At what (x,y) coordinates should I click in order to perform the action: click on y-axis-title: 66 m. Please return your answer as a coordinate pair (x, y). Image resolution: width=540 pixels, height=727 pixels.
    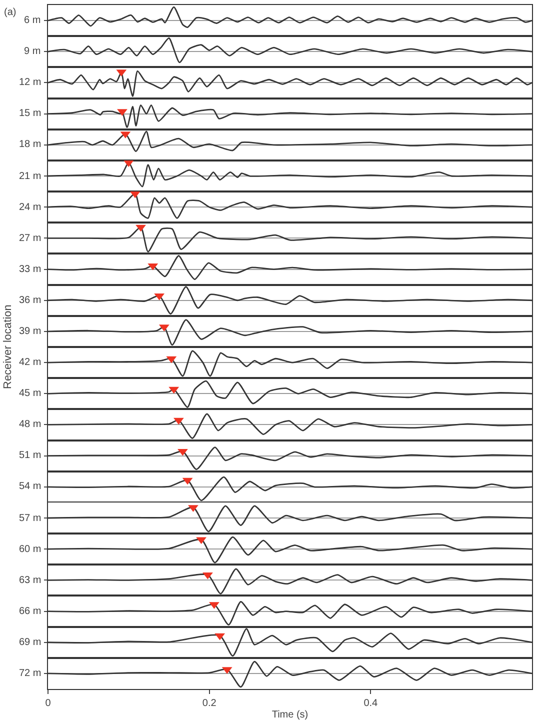
    Looking at the image, I should click on (30, 611).